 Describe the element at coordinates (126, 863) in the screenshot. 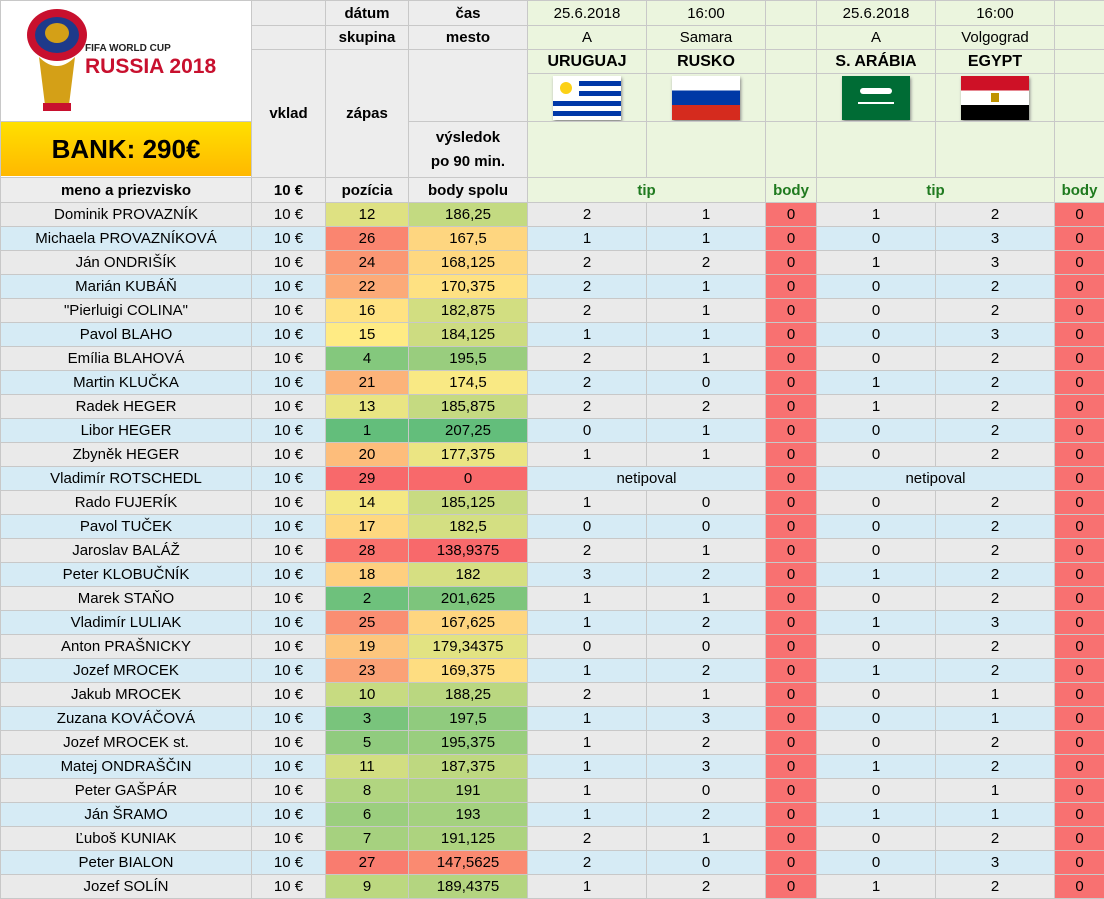

I see `player-name: Peter BIALON` at that location.